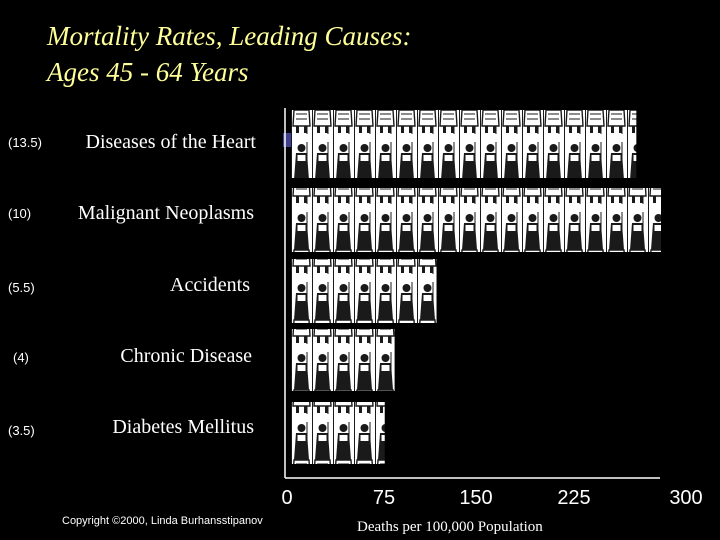  Describe the element at coordinates (343, 360) in the screenshot. I see `bar-chronic-disease` at that location.